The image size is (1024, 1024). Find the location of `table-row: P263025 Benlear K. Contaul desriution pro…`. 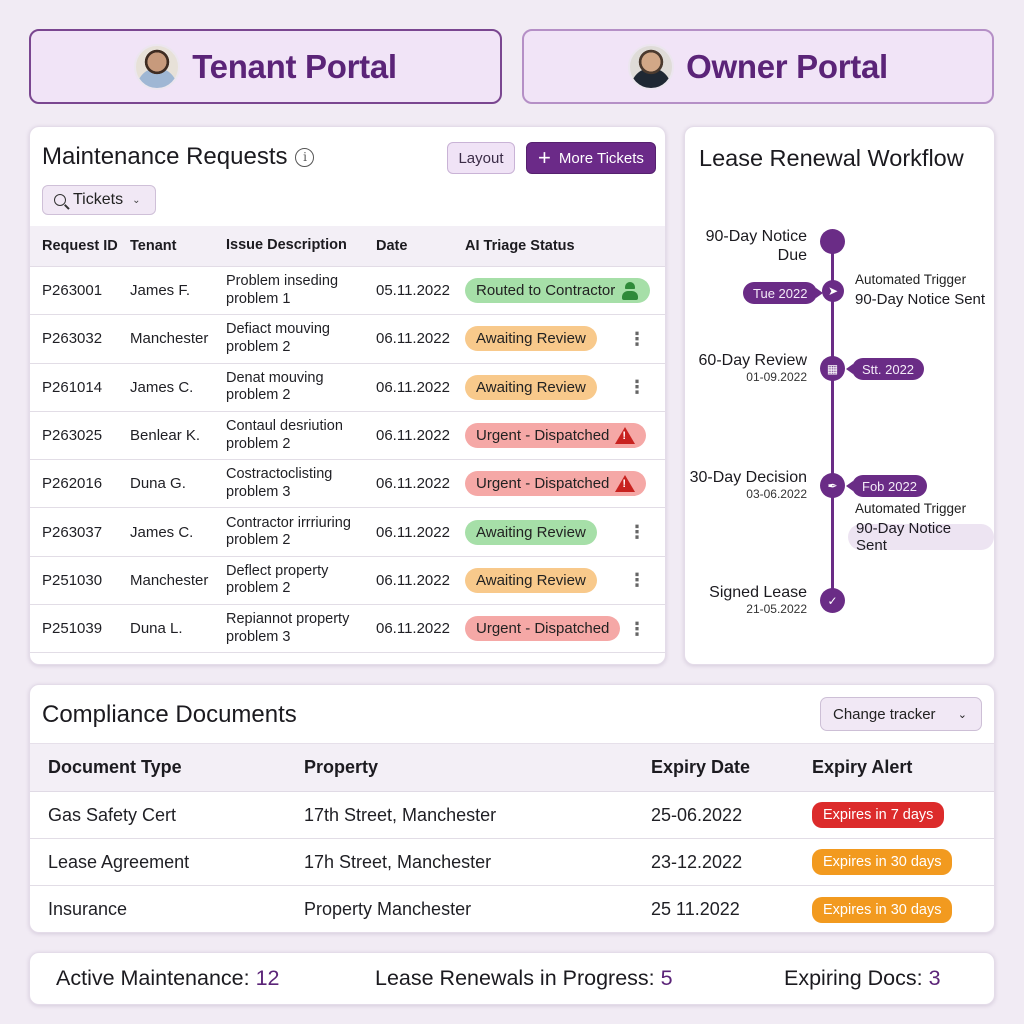

table-row: P263025 Benlear K. Contaul desriution pro… is located at coordinates (347, 436).